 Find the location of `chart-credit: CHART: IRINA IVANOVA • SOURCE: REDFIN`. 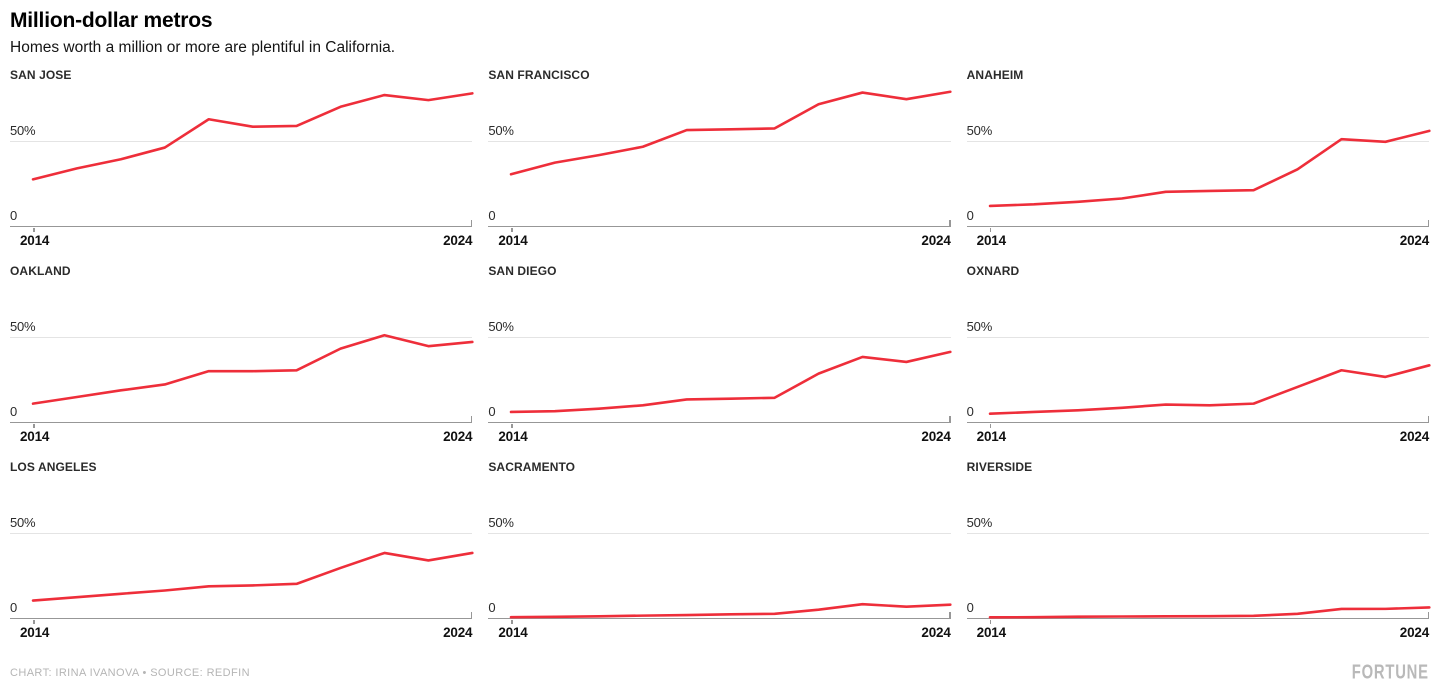

chart-credit: CHART: IRINA IVANOVA • SOURCE: REDFIN is located at coordinates (130, 673).